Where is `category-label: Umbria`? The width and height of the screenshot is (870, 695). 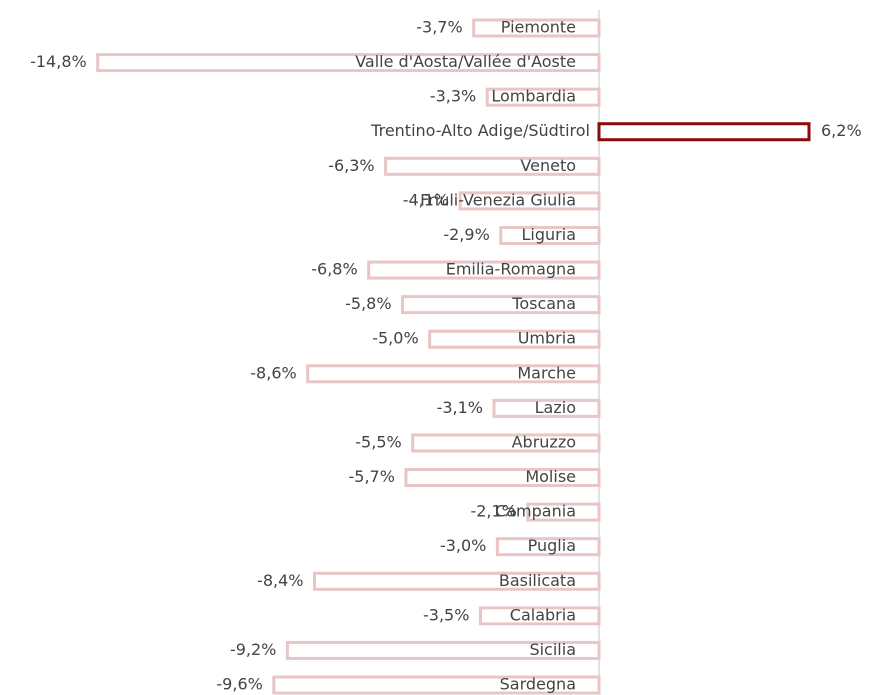 category-label: Umbria is located at coordinates (547, 338).